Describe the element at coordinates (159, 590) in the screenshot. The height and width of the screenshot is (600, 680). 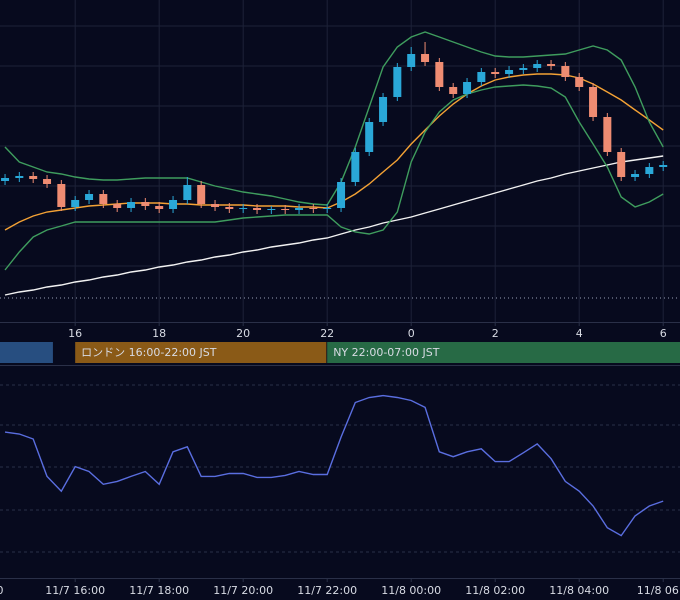
I see `x-tick-label: 11/7 18:00` at that location.